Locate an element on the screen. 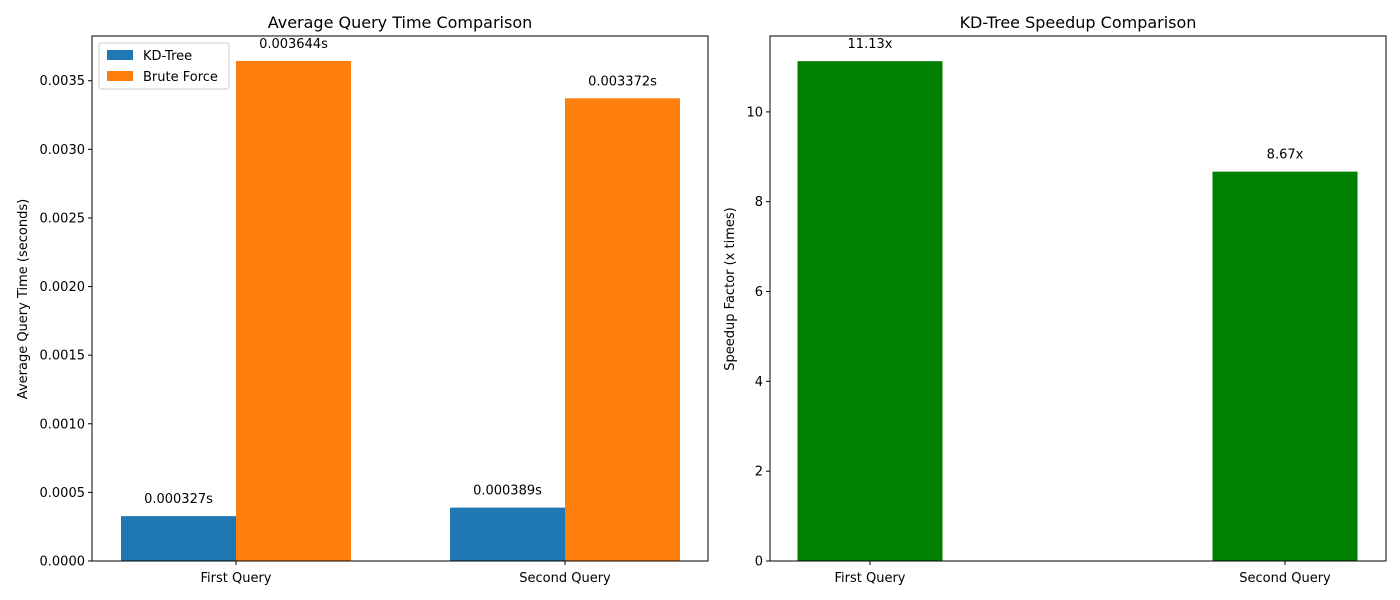  y-tick-label: 0.0010 is located at coordinates (63, 424).